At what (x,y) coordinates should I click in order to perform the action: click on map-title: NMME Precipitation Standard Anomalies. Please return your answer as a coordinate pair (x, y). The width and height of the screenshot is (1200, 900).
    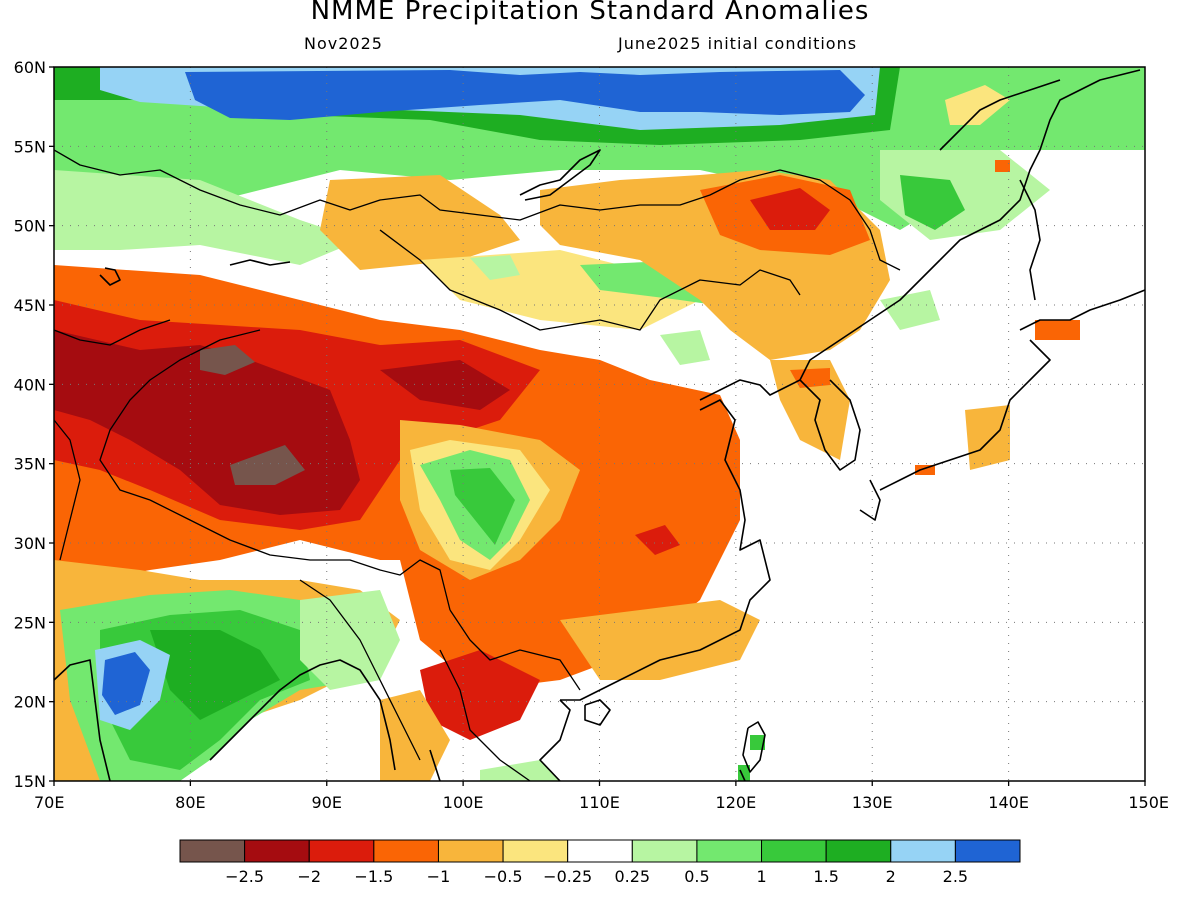
    Looking at the image, I should click on (590, 13).